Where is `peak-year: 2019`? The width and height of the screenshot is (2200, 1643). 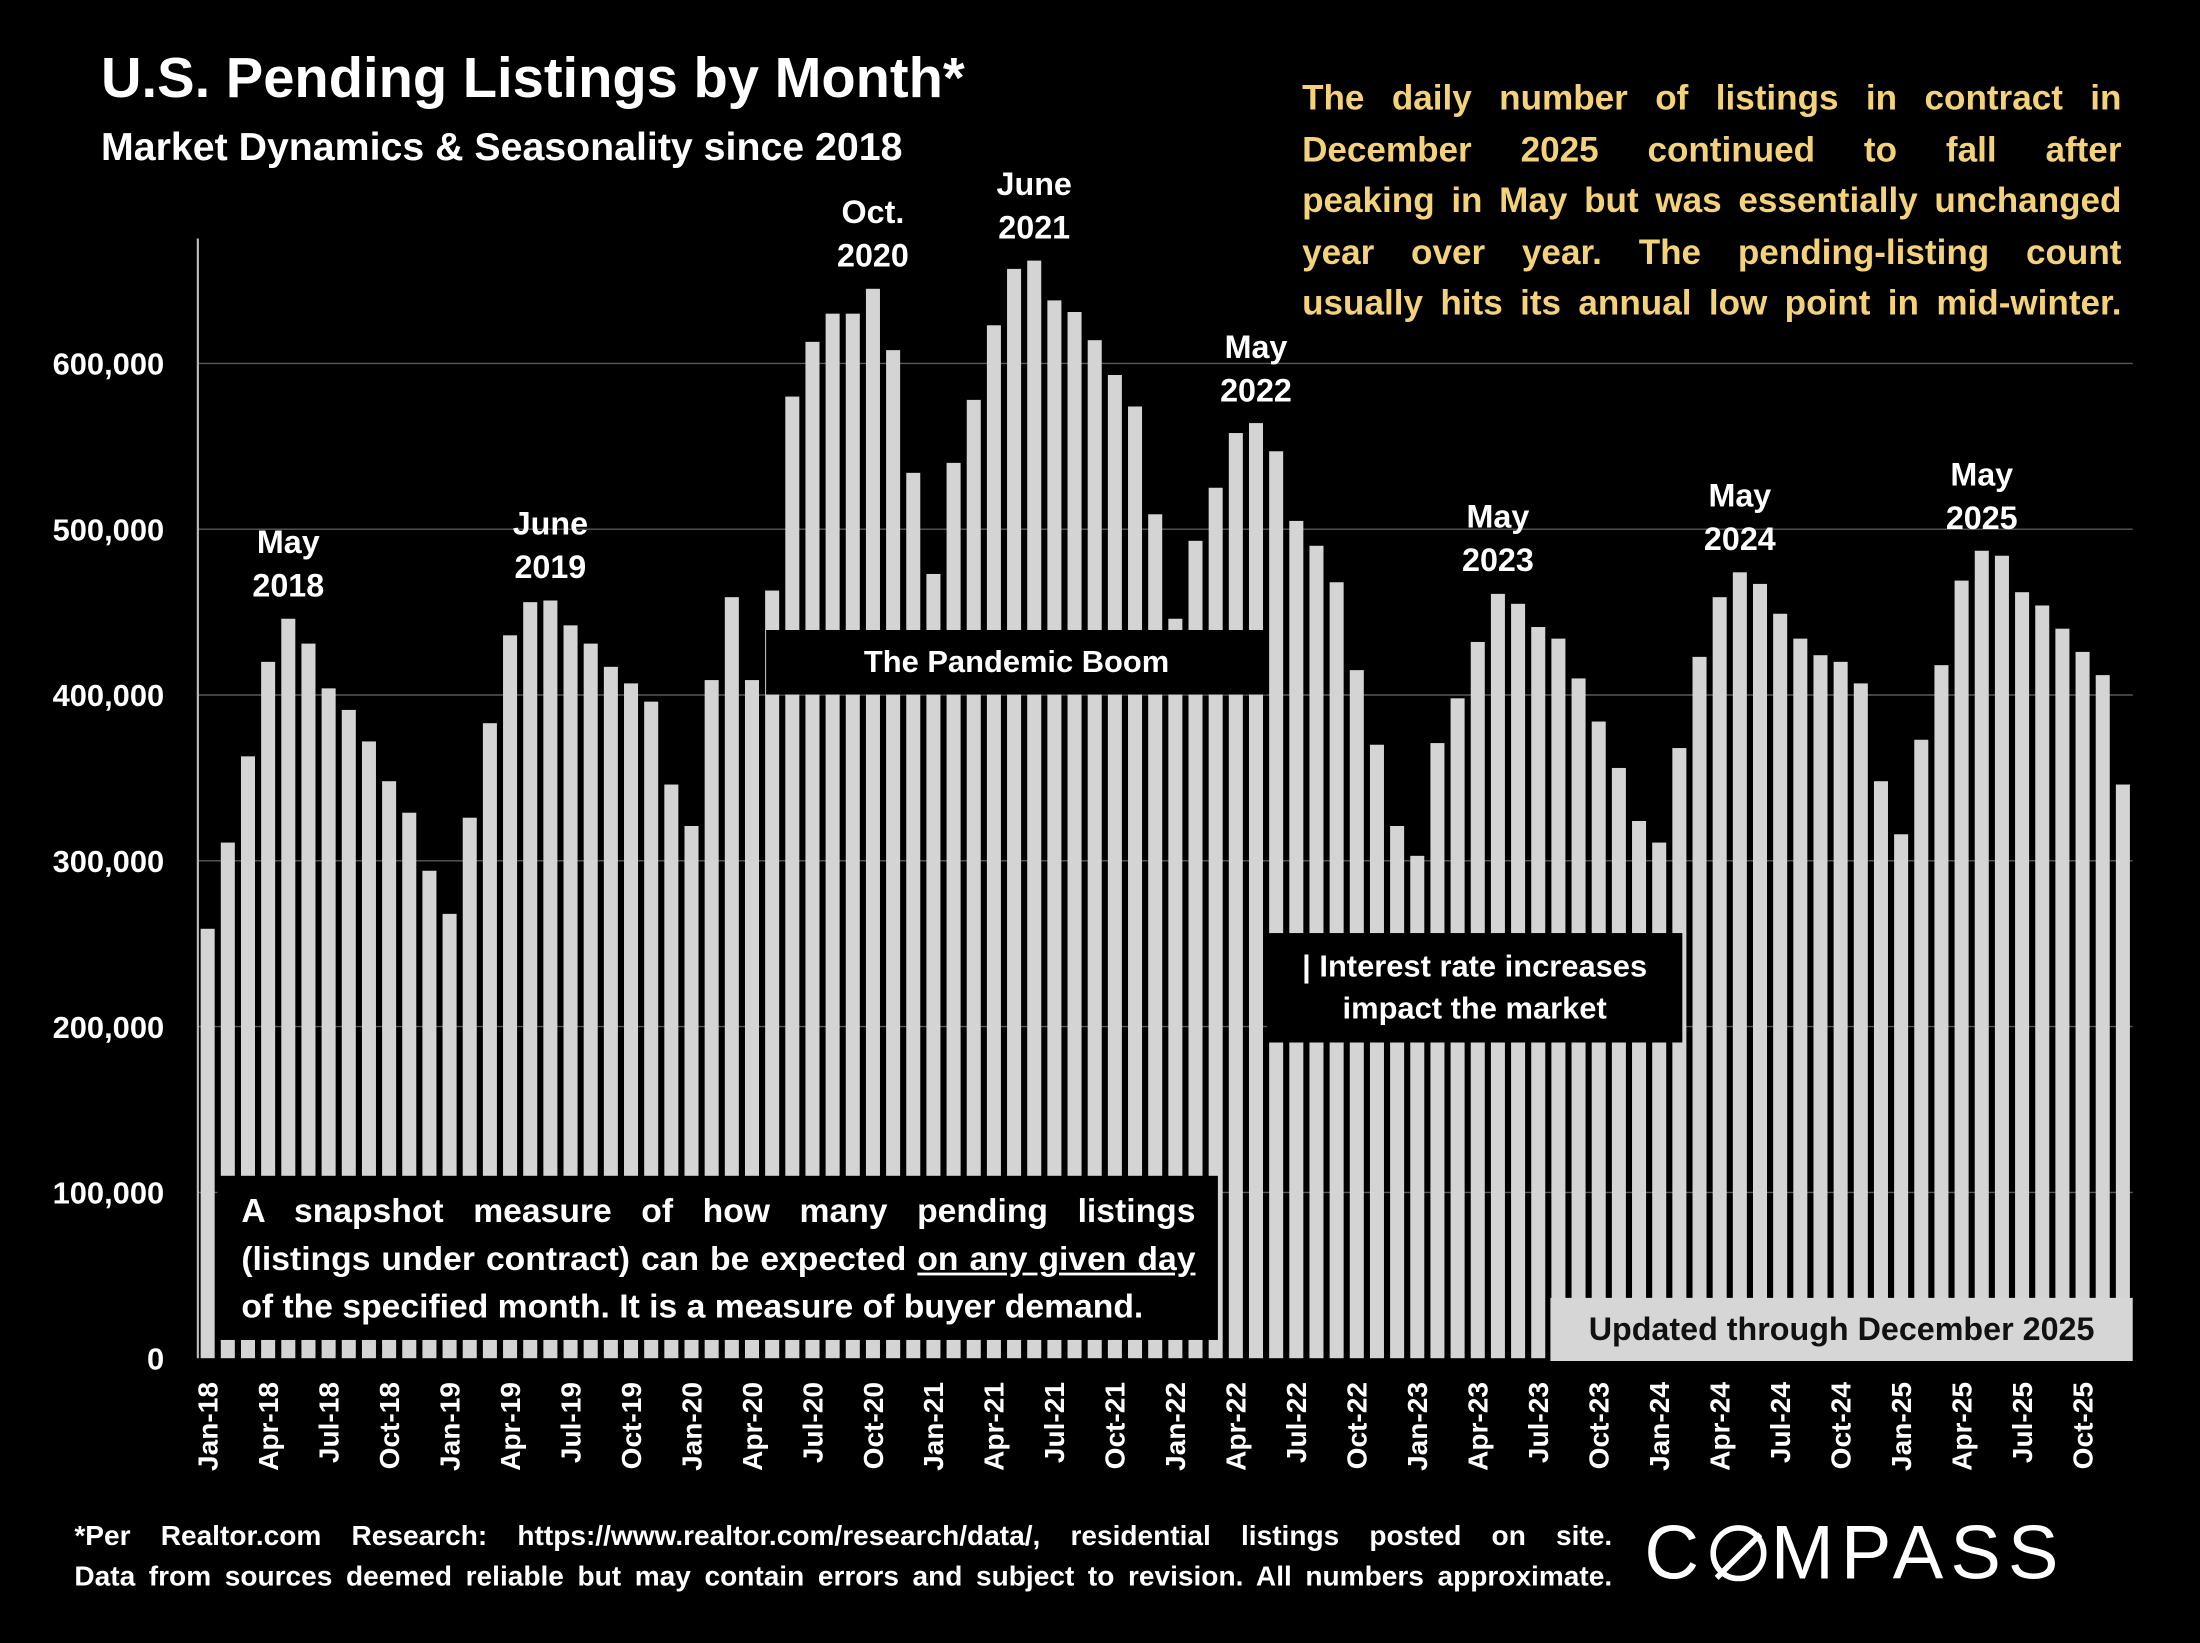 peak-year: 2019 is located at coordinates (550, 567).